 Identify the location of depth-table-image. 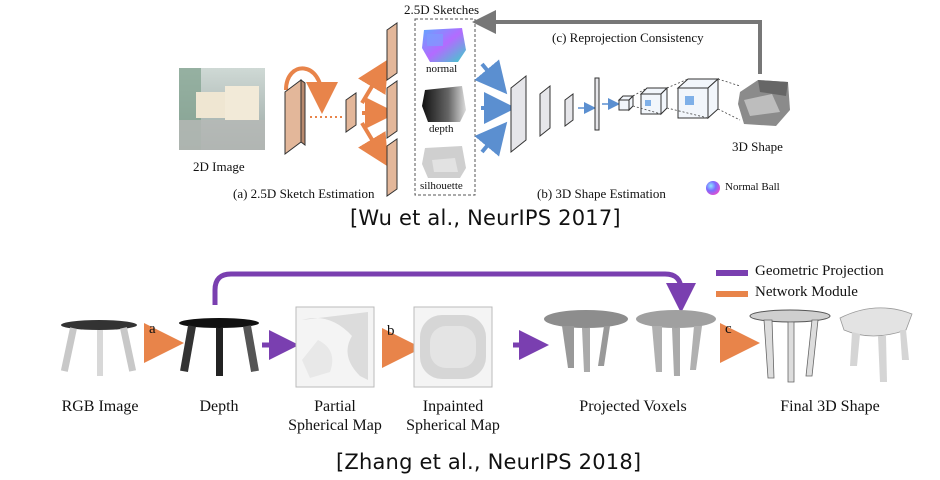
(219, 347).